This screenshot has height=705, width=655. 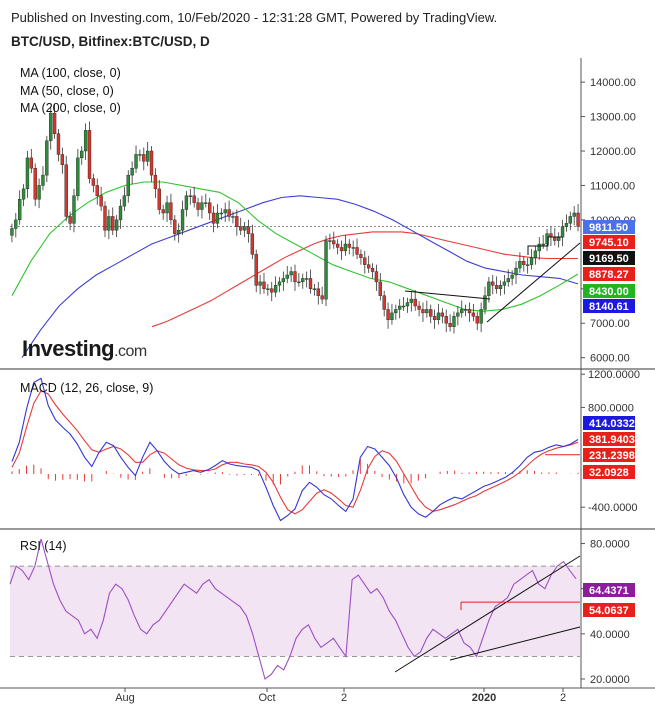 I want to click on price-last-label: 8430.00, so click(x=609, y=292).